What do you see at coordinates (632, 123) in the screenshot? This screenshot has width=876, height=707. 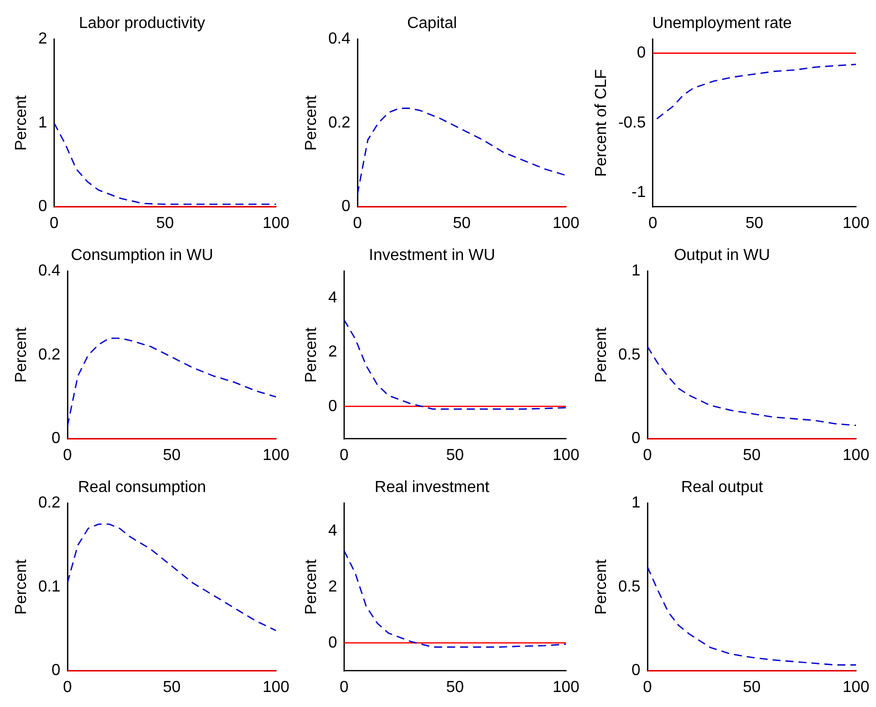 I see `y-tick-label: -0.5` at bounding box center [632, 123].